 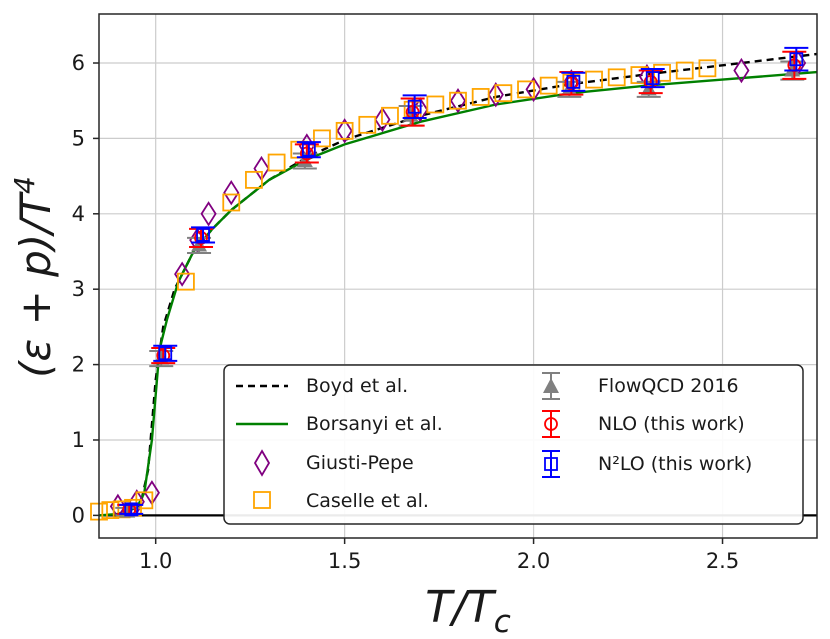 I want to click on legend-giusti-swatch, so click(x=262, y=463).